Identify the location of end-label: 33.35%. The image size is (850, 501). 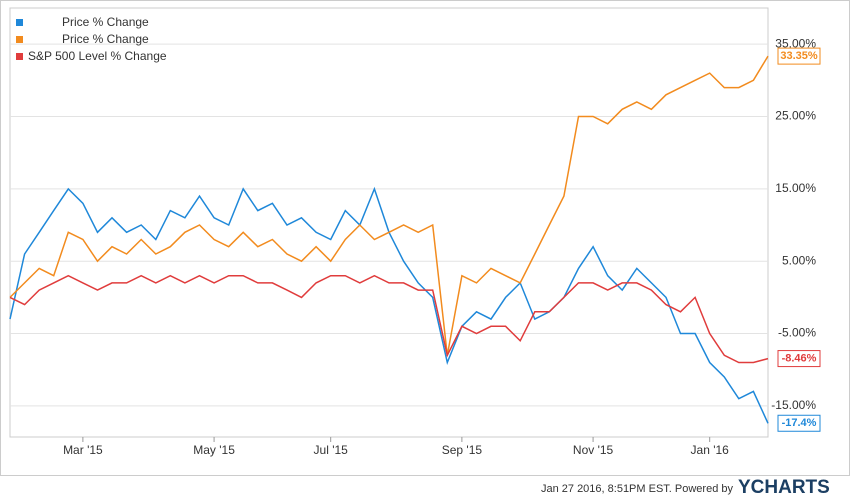
(799, 56).